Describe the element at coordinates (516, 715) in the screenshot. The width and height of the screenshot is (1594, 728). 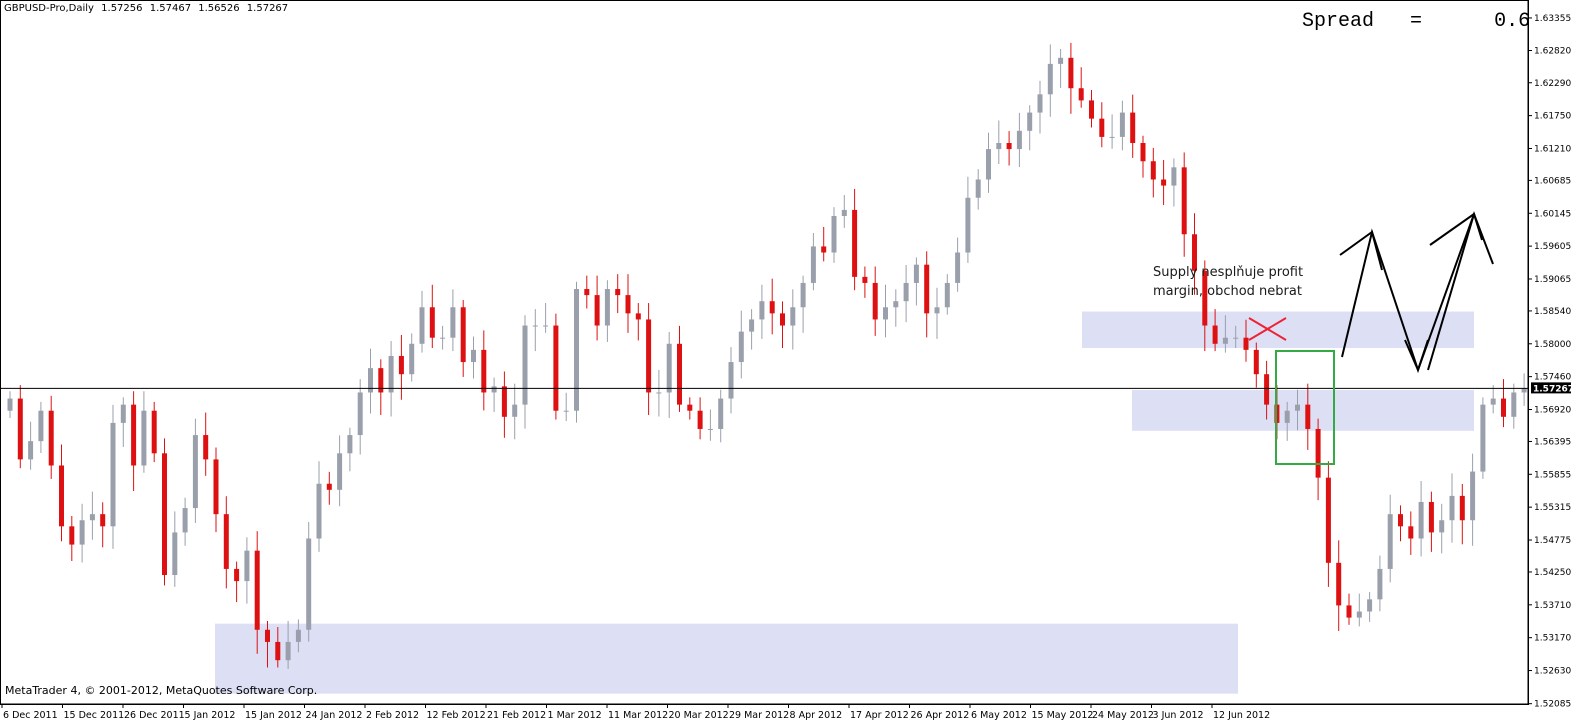
I see `x-tick-label: 21 Feb 2012` at that location.